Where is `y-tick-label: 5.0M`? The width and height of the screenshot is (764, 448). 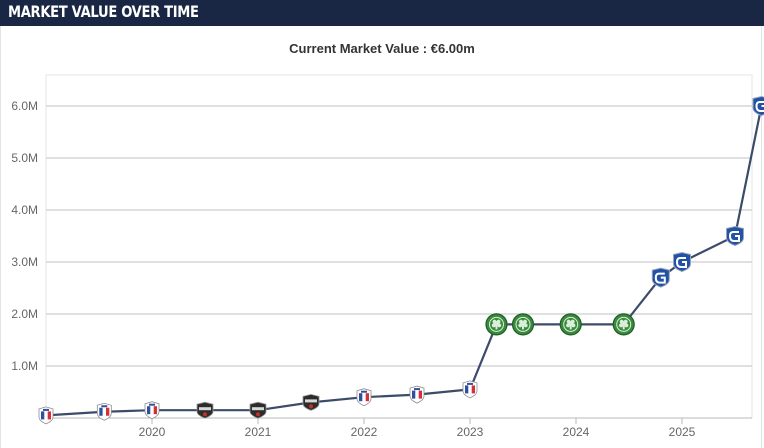
y-tick-label: 5.0M is located at coordinates (24, 158).